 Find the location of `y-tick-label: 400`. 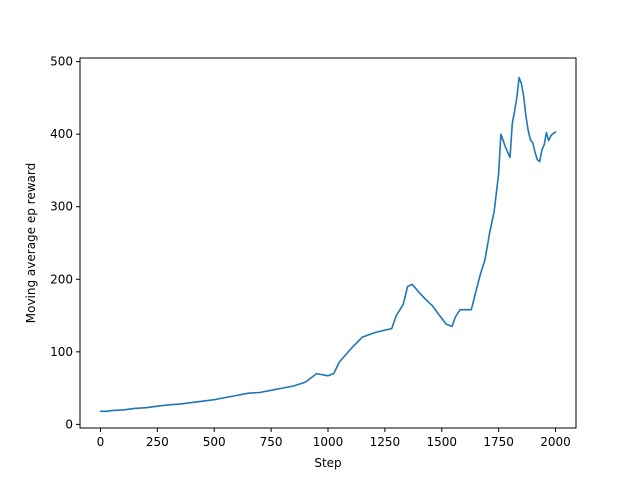

y-tick-label: 400 is located at coordinates (61, 134).